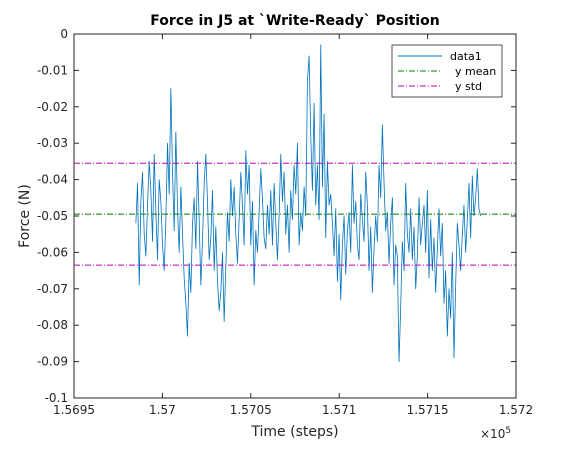 This screenshot has width=570, height=450. Describe the element at coordinates (475, 71) in the screenshot. I see `legend-label-y-mean: y mean` at that location.